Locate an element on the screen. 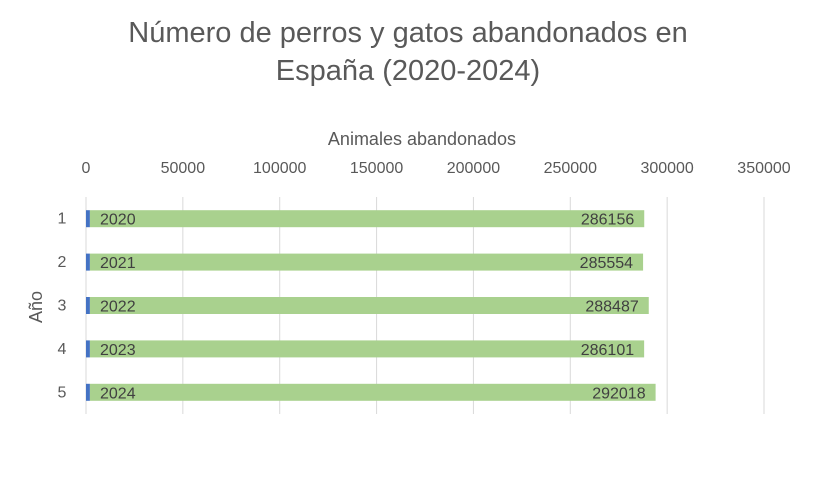  y-tick-label: 5 is located at coordinates (62, 392).